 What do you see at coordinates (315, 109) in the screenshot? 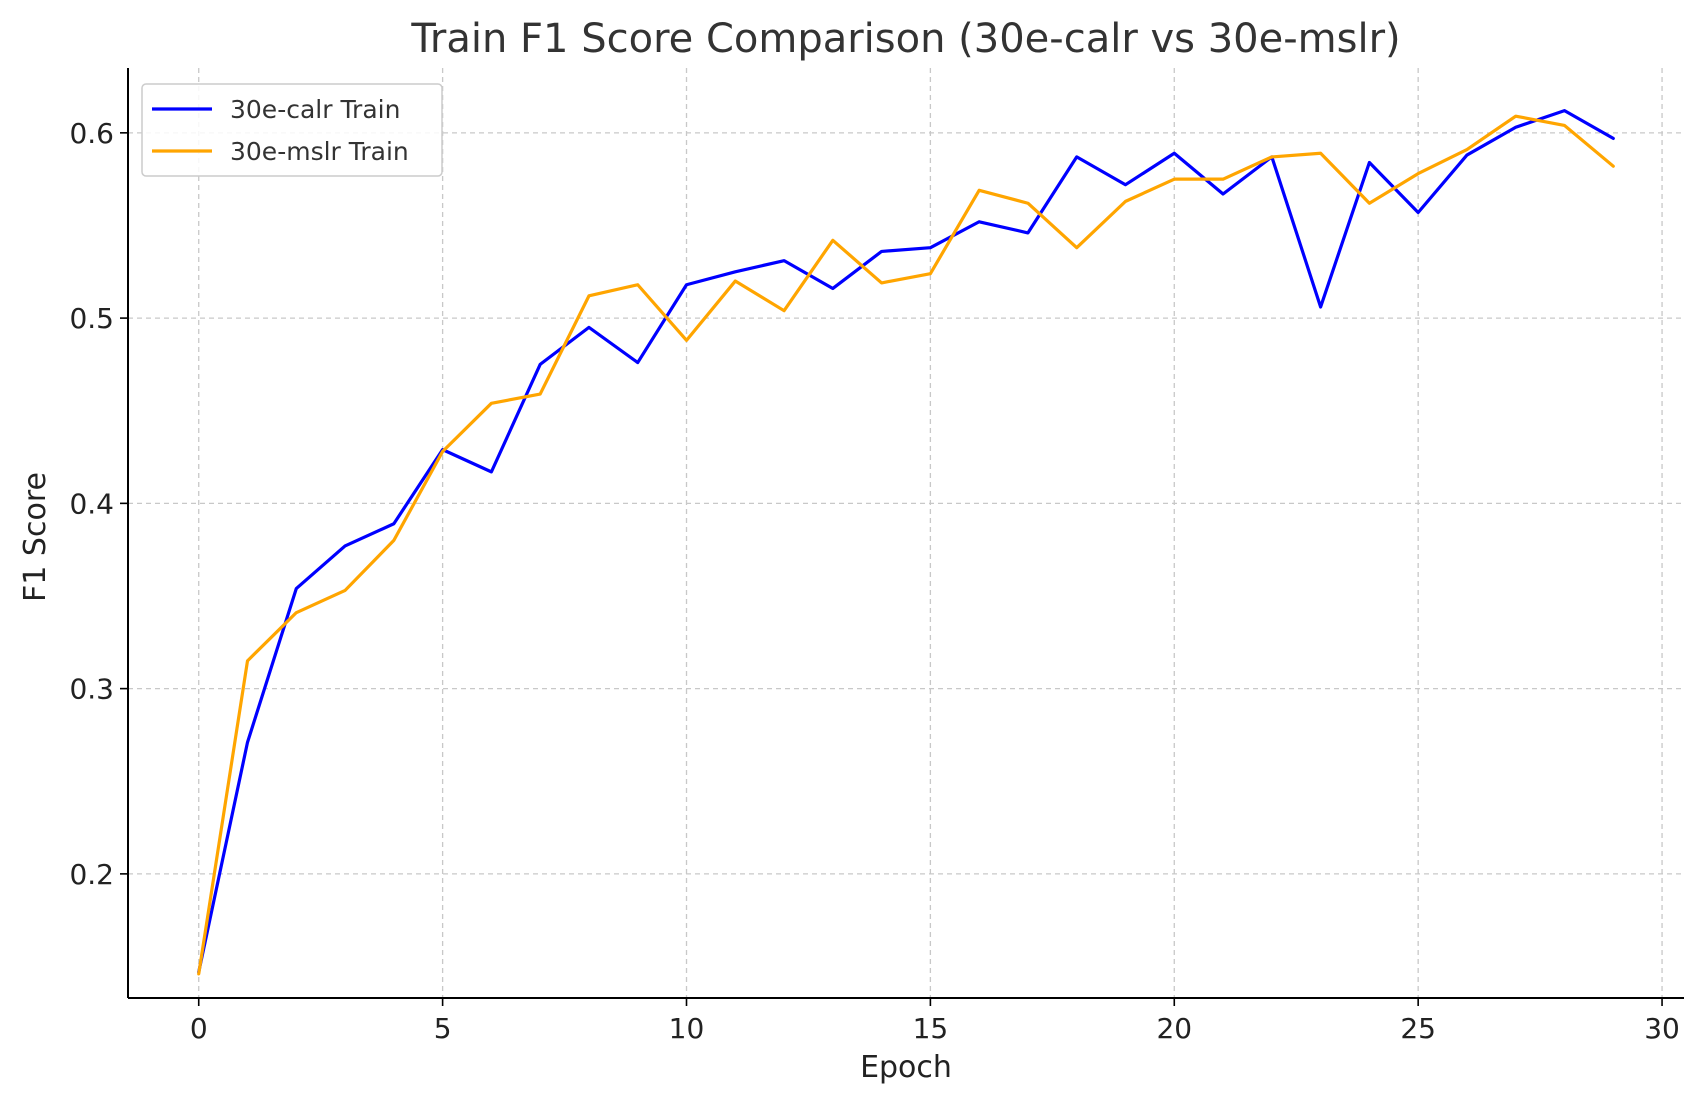
I see `legend-label: 30e-calr Train` at bounding box center [315, 109].